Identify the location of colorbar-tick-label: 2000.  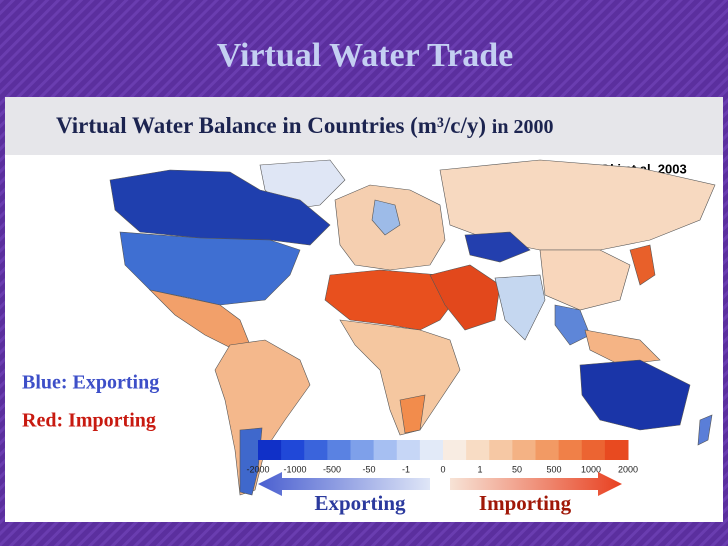
(628, 469).